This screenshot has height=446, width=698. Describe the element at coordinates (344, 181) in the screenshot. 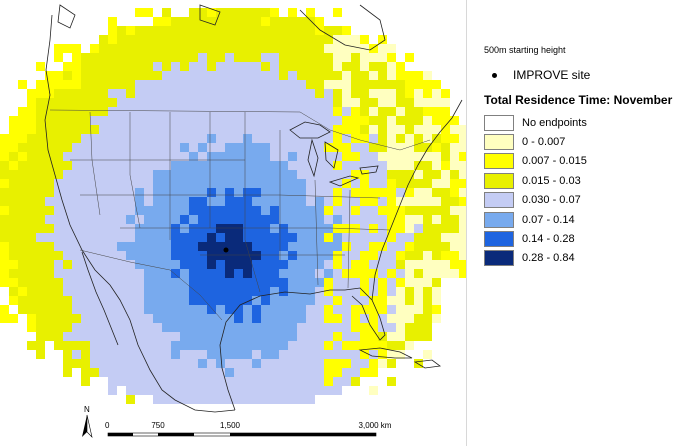

I see `lake-erie` at that location.